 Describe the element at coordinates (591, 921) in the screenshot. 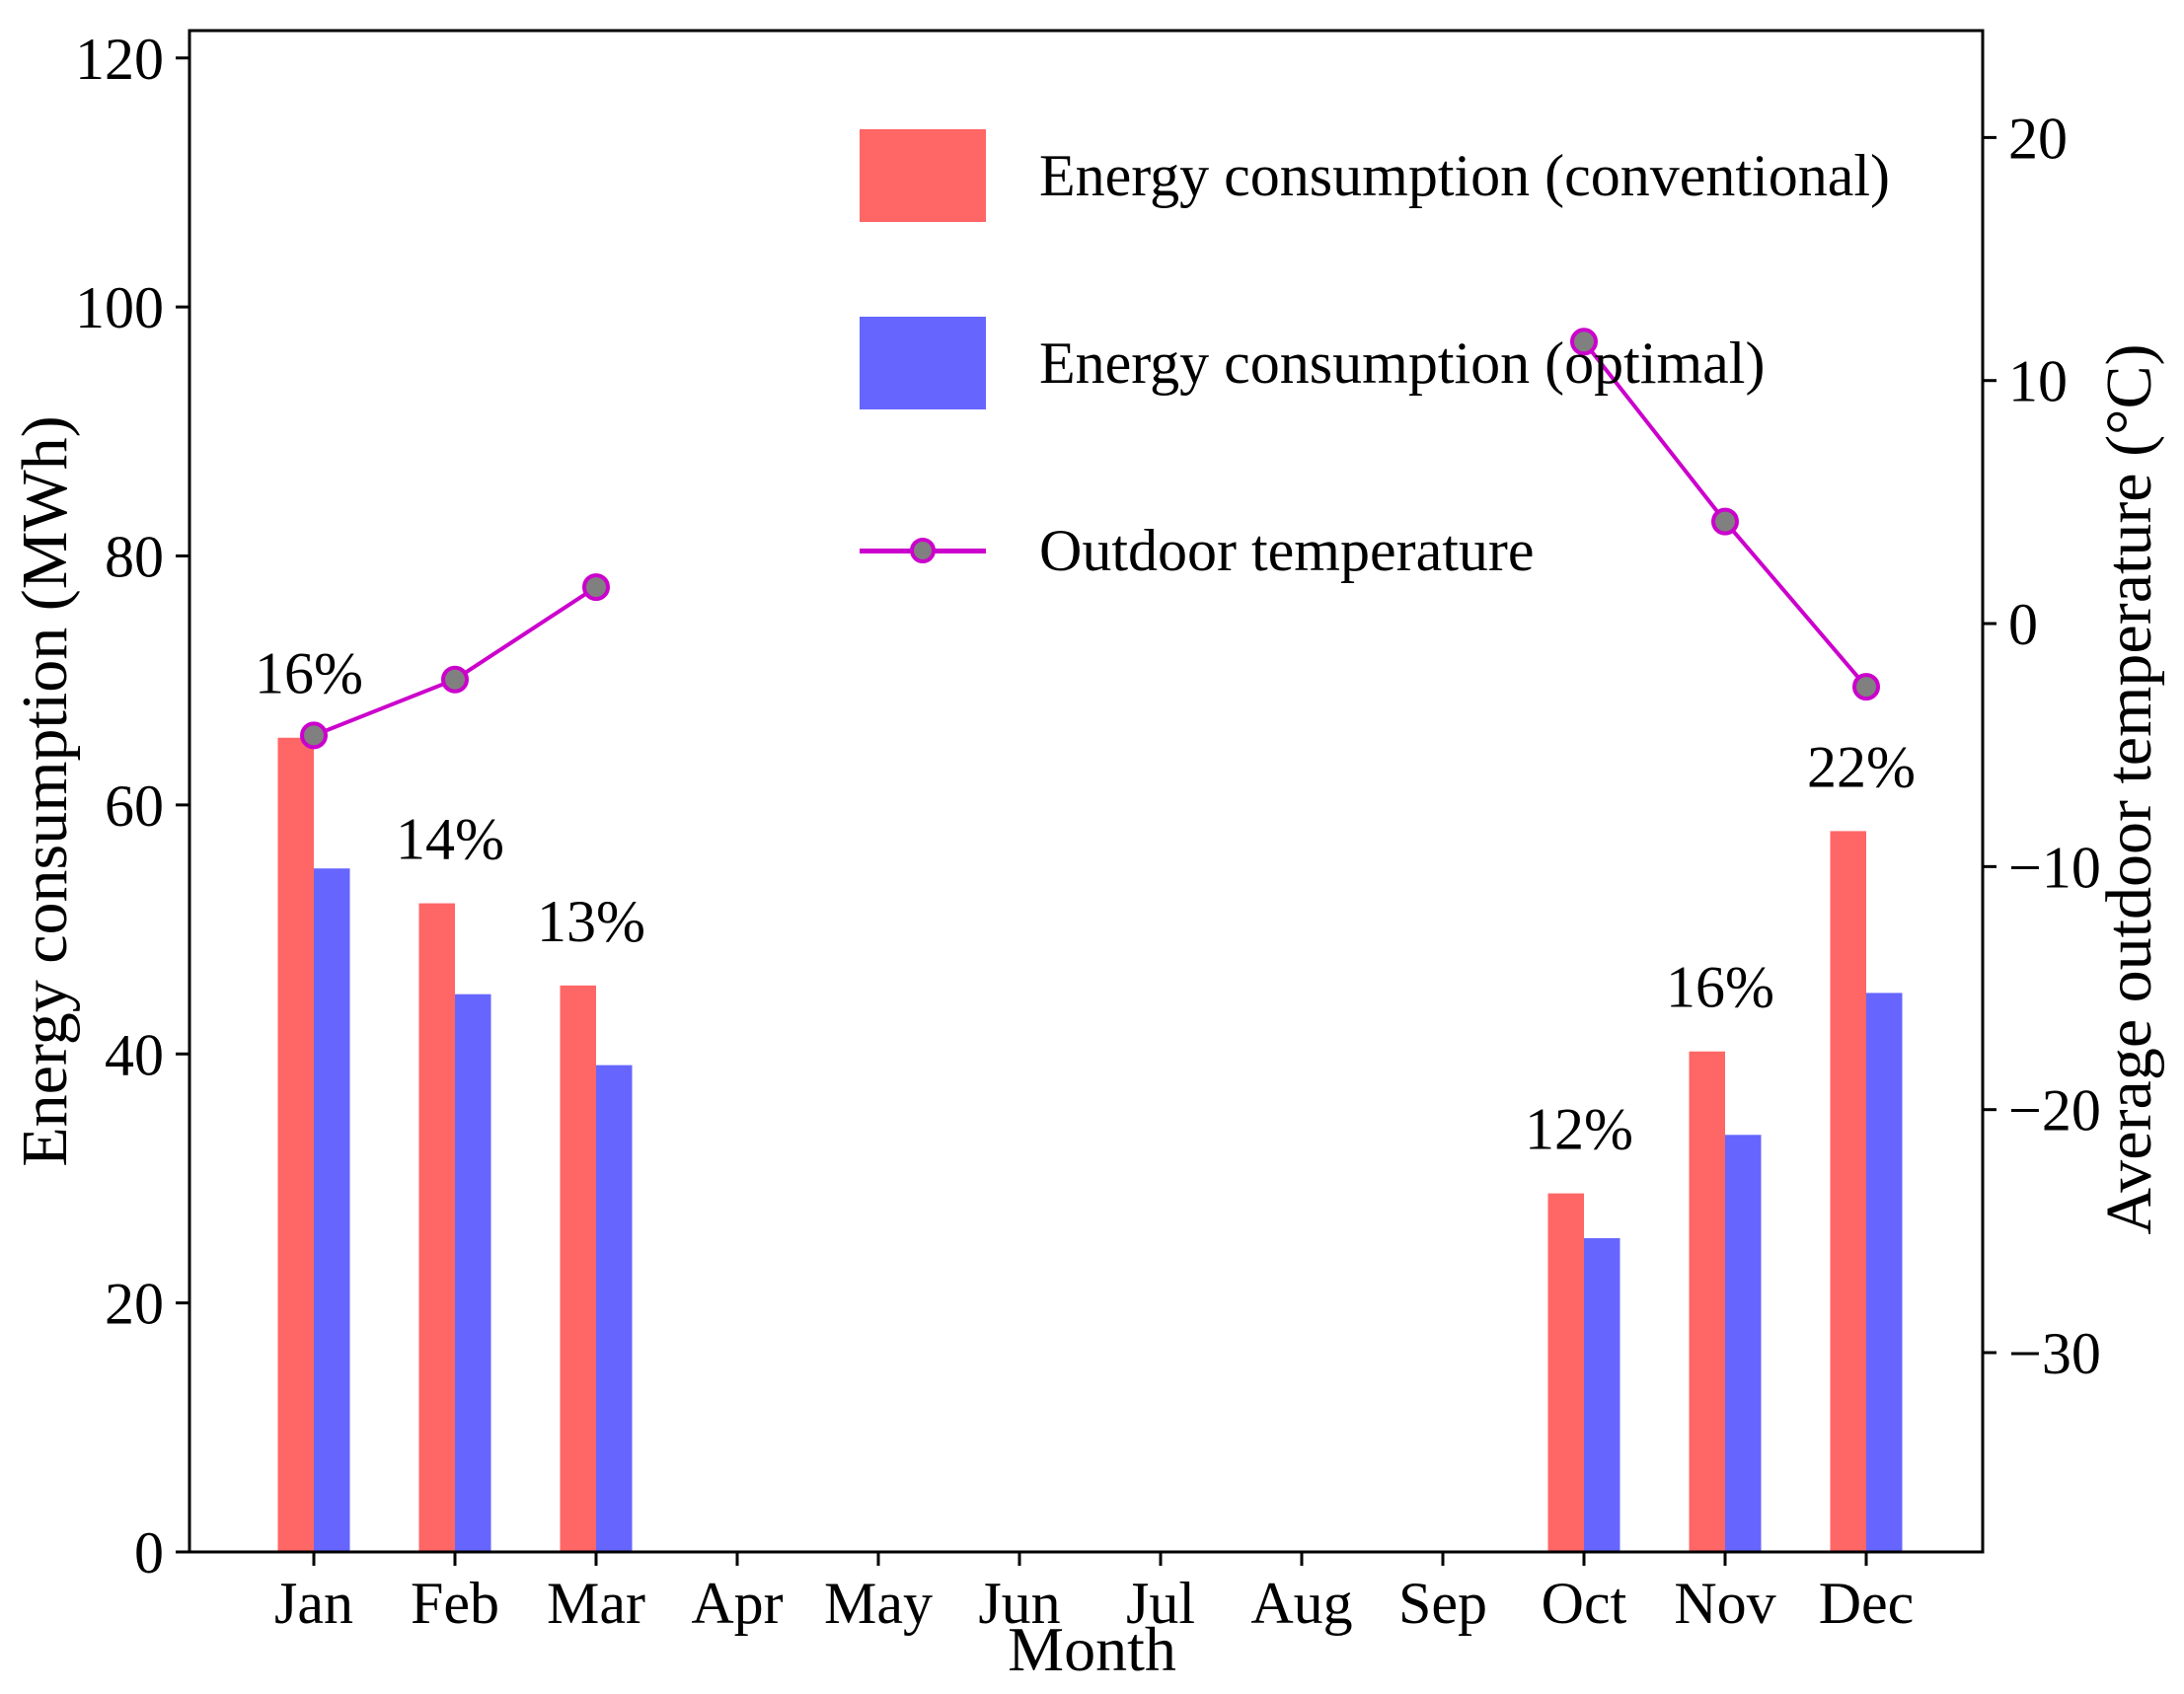

I see `saving-label: 13%` at that location.